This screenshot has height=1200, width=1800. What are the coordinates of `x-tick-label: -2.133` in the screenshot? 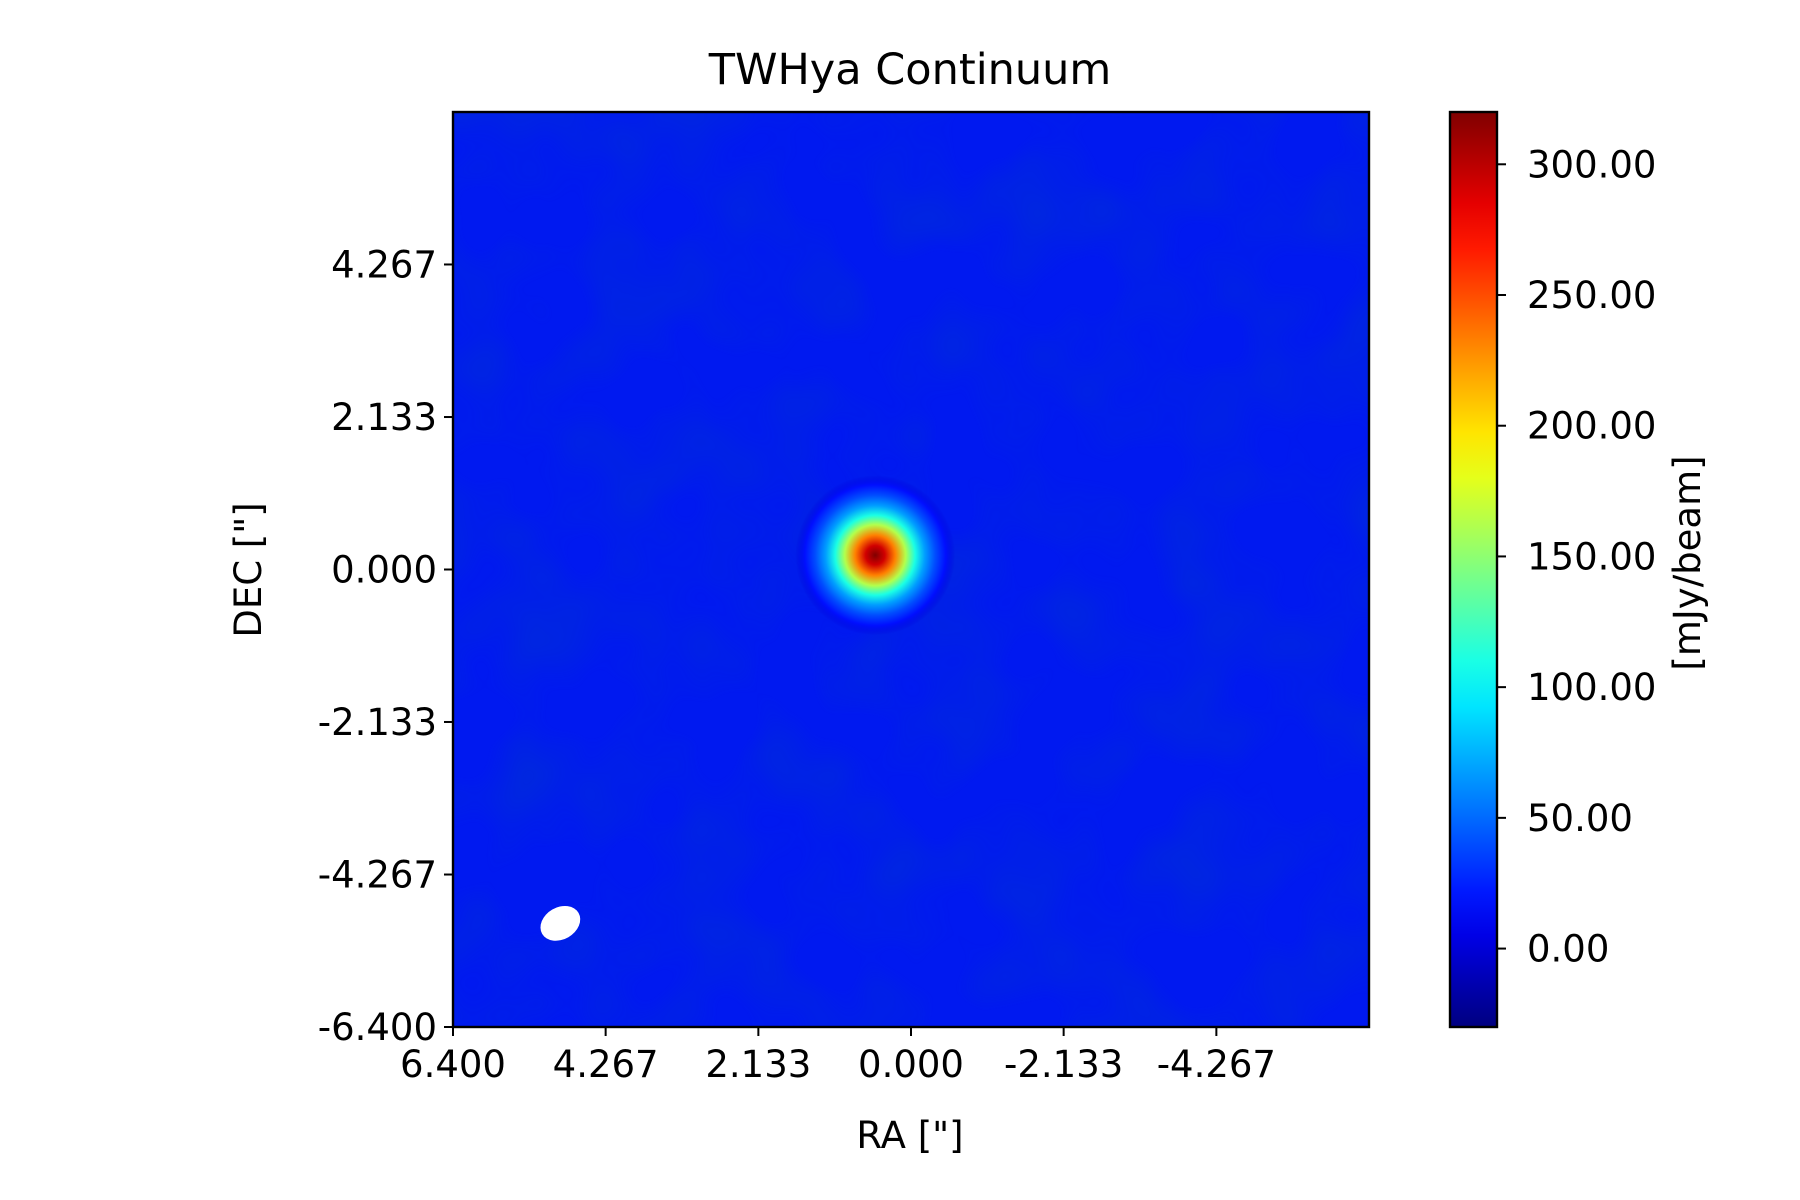 It's located at (1063, 1064).